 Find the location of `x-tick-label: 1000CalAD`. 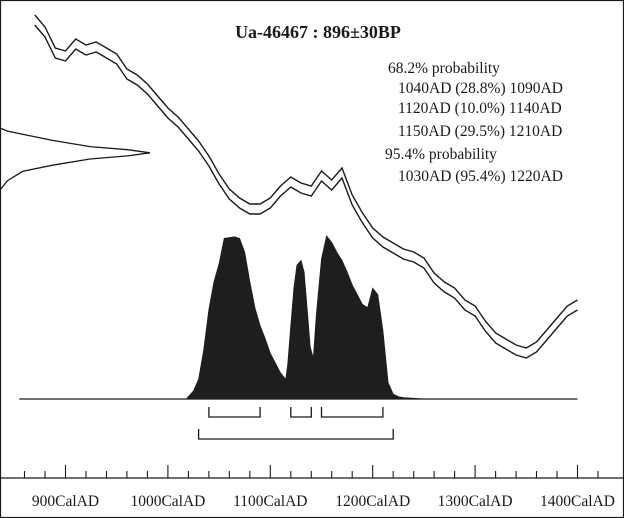

x-tick-label: 1000CalAD is located at coordinates (167, 501).